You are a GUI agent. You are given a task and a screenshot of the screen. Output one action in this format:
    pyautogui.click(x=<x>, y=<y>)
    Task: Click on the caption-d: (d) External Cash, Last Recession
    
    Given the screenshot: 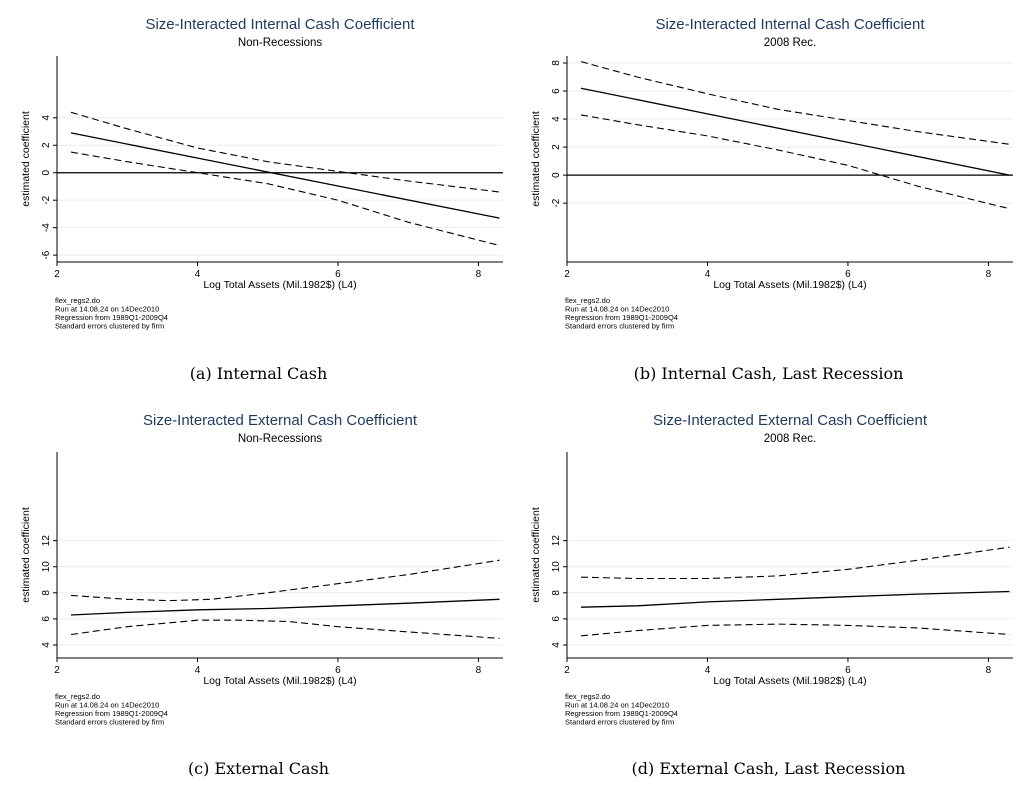 What is the action you would take?
    pyautogui.click(x=768, y=768)
    